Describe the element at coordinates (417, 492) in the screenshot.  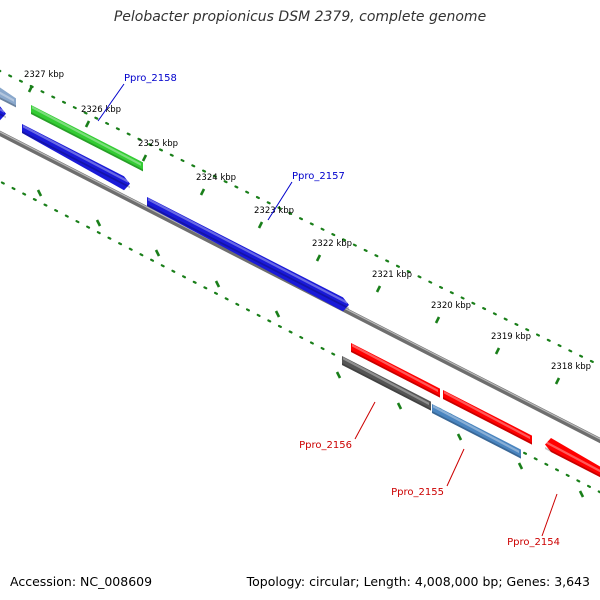
I see `gene-label: Ppro_2155` at that location.